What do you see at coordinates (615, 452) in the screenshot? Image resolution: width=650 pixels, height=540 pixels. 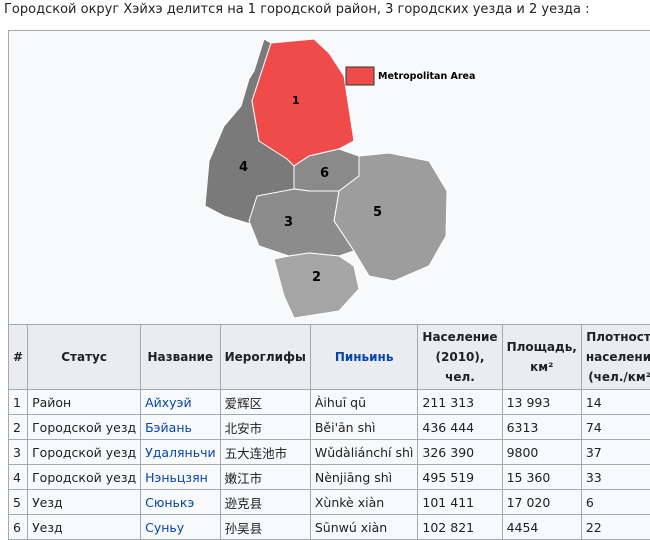 I see `table-cell: 37` at bounding box center [615, 452].